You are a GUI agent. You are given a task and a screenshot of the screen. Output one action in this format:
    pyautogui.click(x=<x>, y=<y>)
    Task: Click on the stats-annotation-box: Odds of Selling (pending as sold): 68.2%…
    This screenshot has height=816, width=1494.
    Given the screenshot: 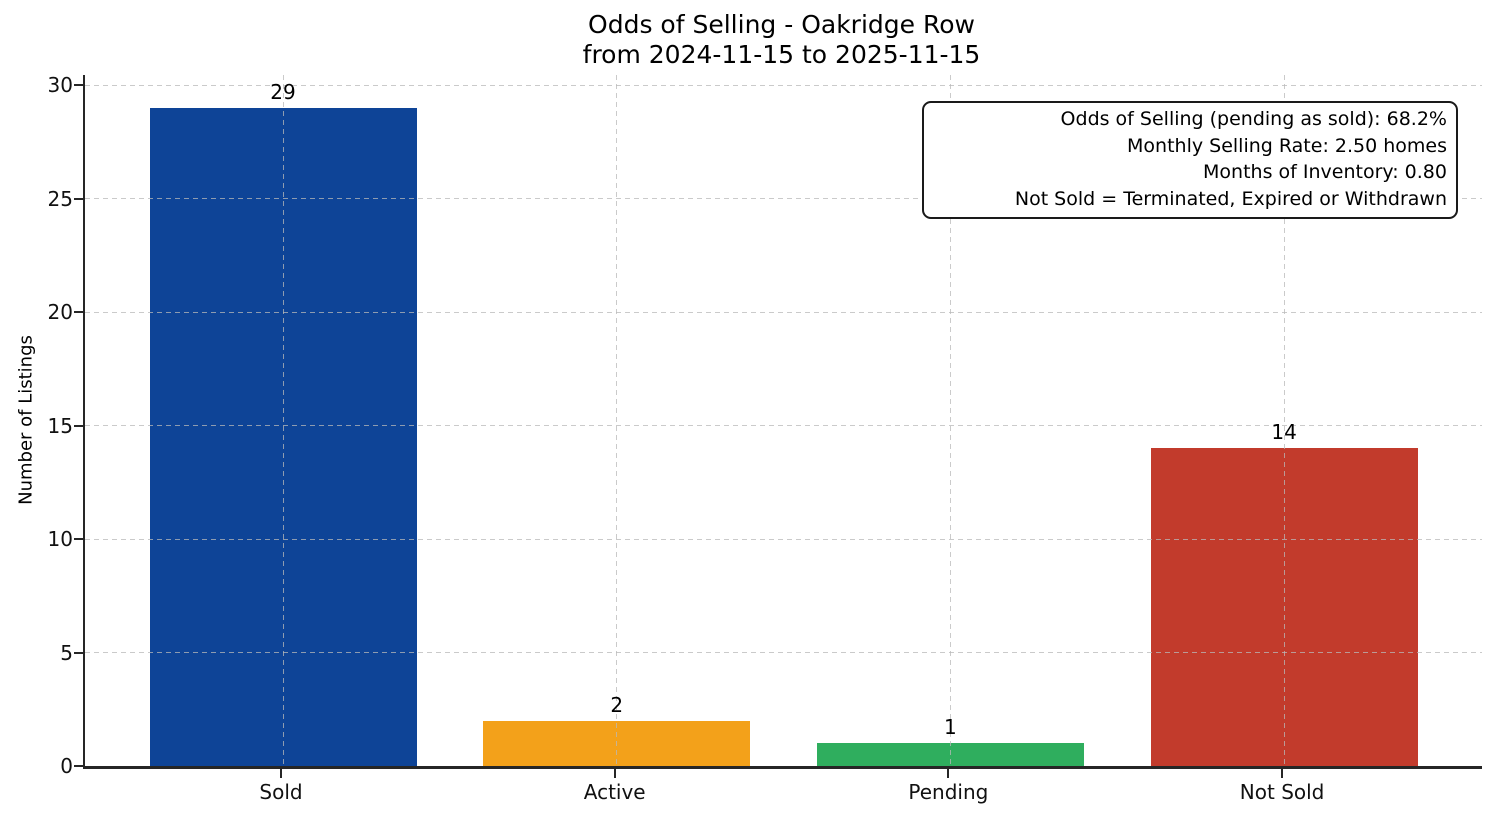 What is the action you would take?
    pyautogui.click(x=1190, y=160)
    